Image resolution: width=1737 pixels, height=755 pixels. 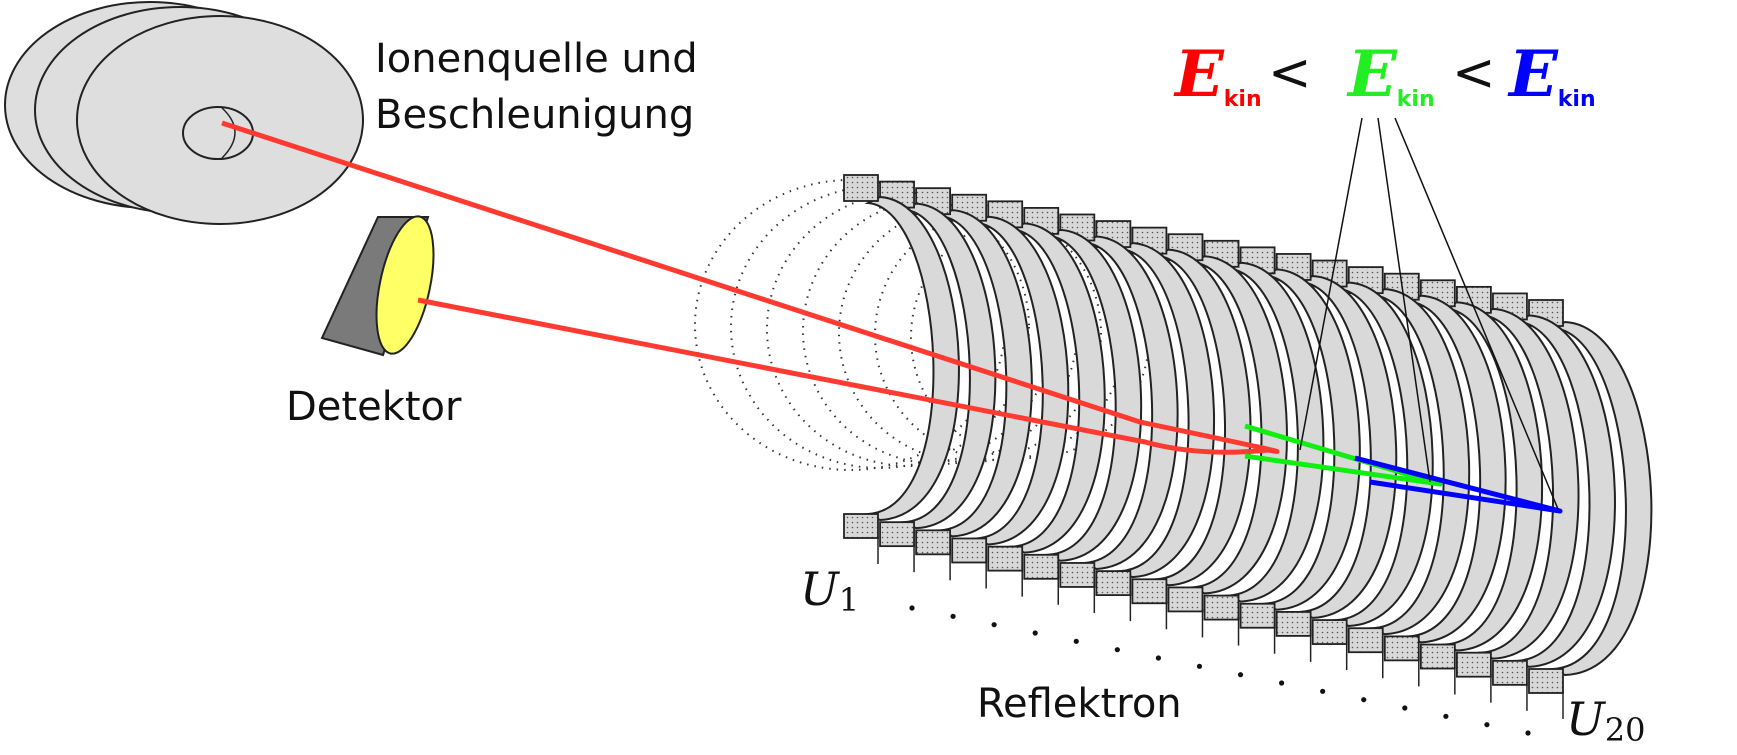 What do you see at coordinates (1606, 720) in the screenshot?
I see `voltage-u20-label: U20` at bounding box center [1606, 720].